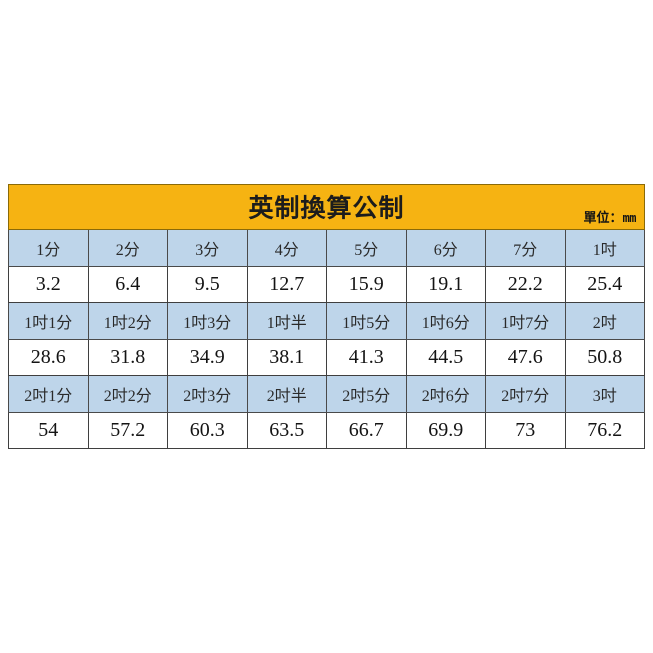  What do you see at coordinates (445, 430) in the screenshot?
I see `metric-value-cell: 69.9` at bounding box center [445, 430].